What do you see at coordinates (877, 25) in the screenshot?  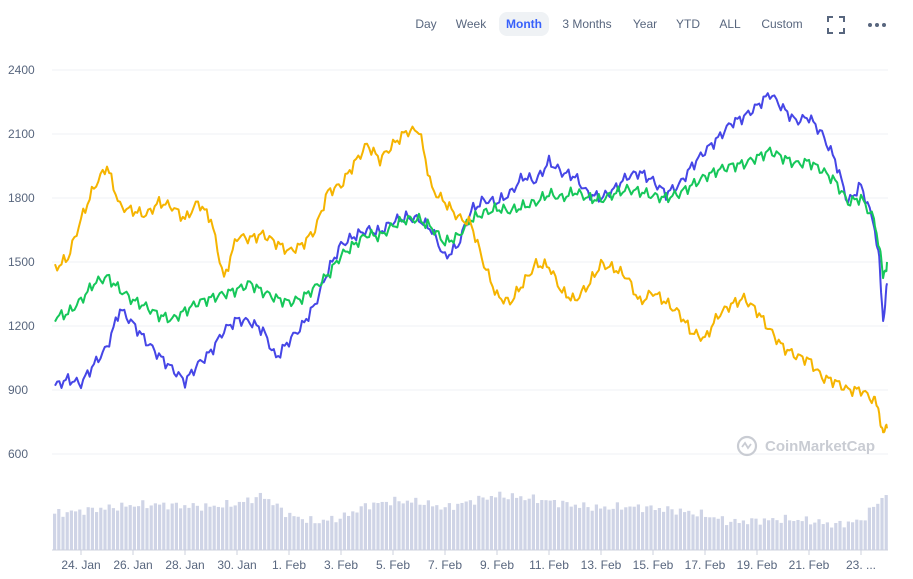 I see `more-horizontal-icon` at bounding box center [877, 25].